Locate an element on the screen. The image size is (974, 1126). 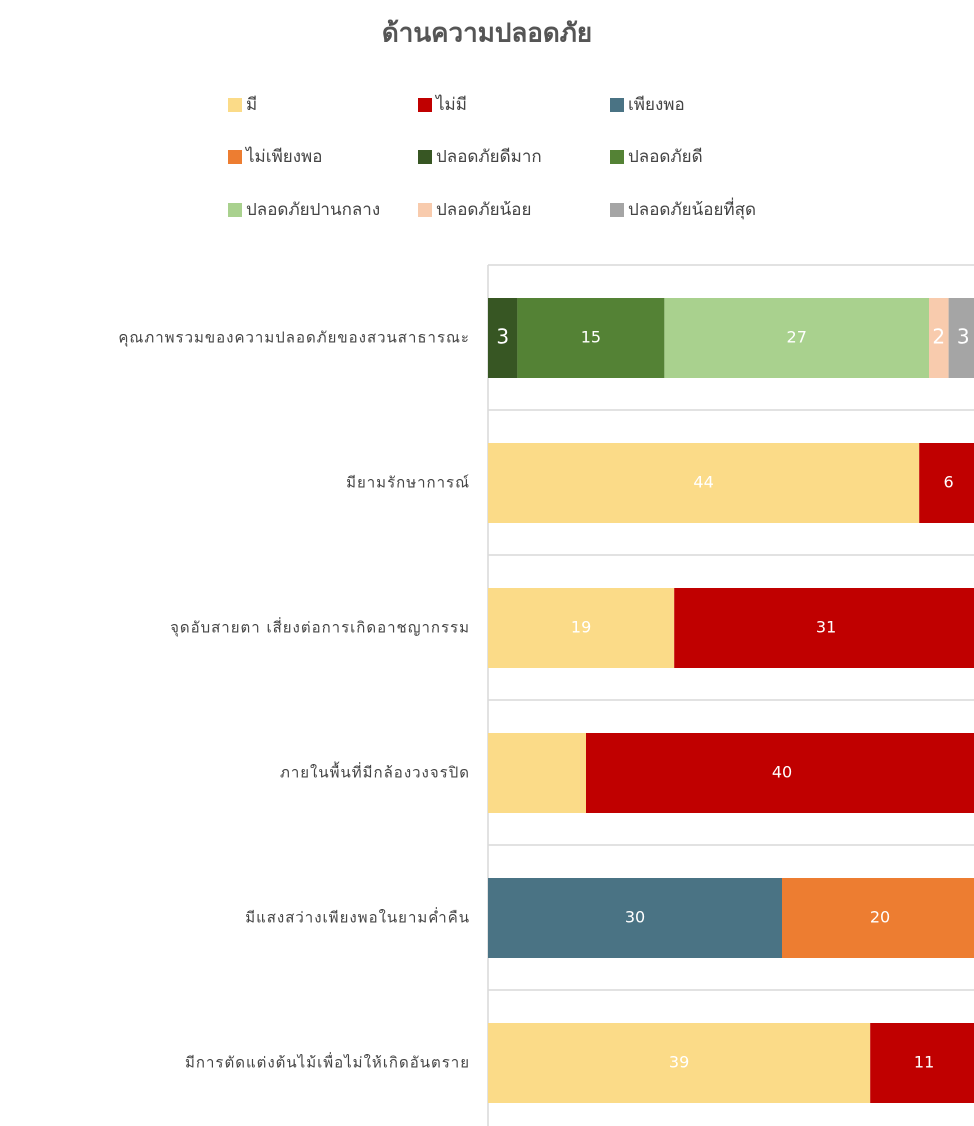
chart-title: ด้านความปลอดภัย is located at coordinates (487, 34).